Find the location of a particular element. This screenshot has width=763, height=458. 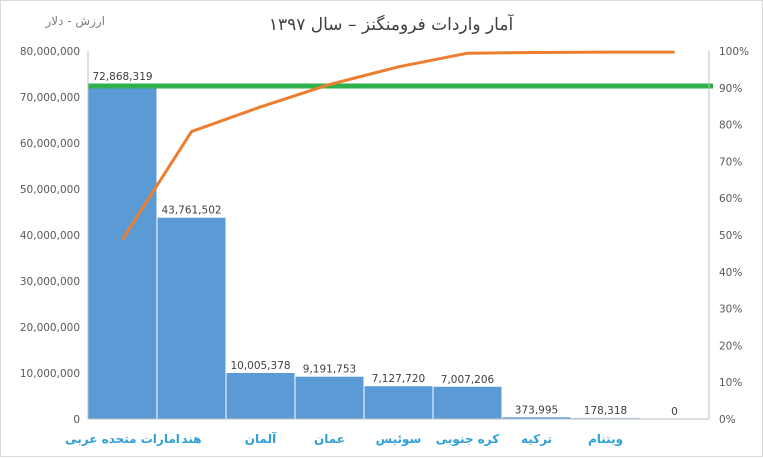

data-label-5: 7,127,720 is located at coordinates (398, 379).